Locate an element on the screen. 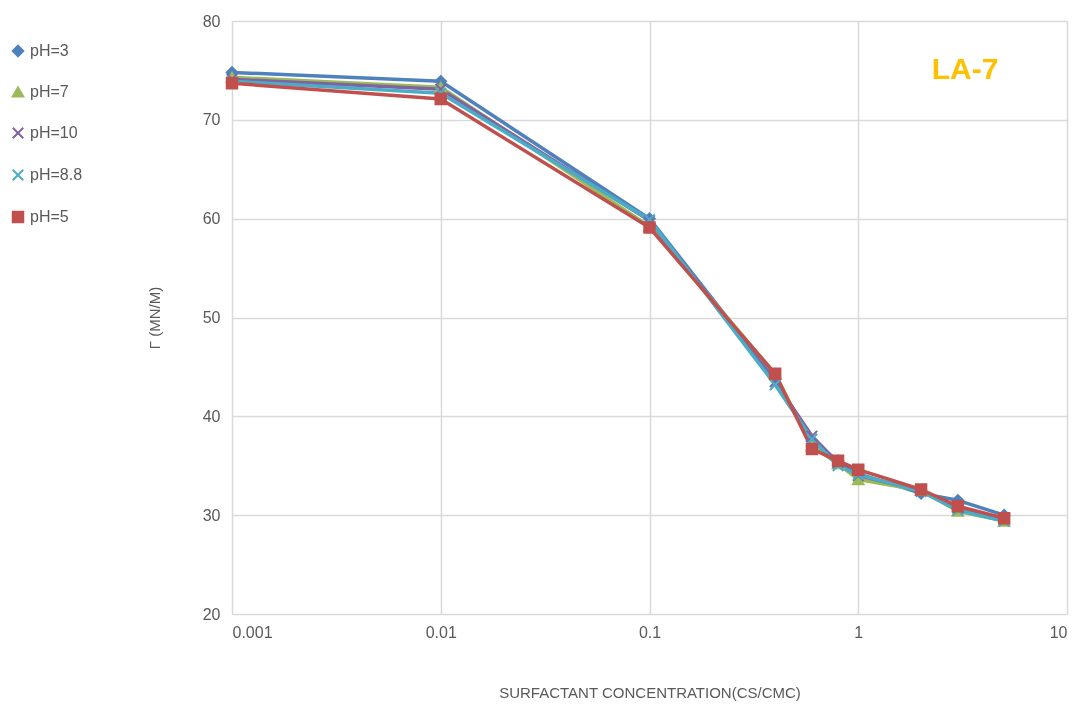 The height and width of the screenshot is (704, 1078). x-tick-label: 0.001 is located at coordinates (252, 632).